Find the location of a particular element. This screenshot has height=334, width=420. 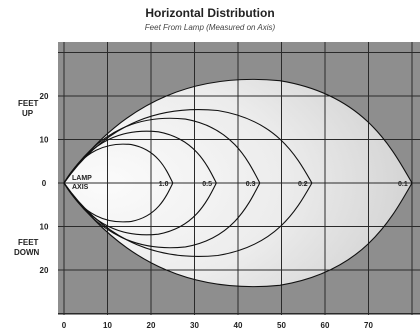

chart-subtitle: Feet From Lamp (Measured on Axis) is located at coordinates (210, 27).